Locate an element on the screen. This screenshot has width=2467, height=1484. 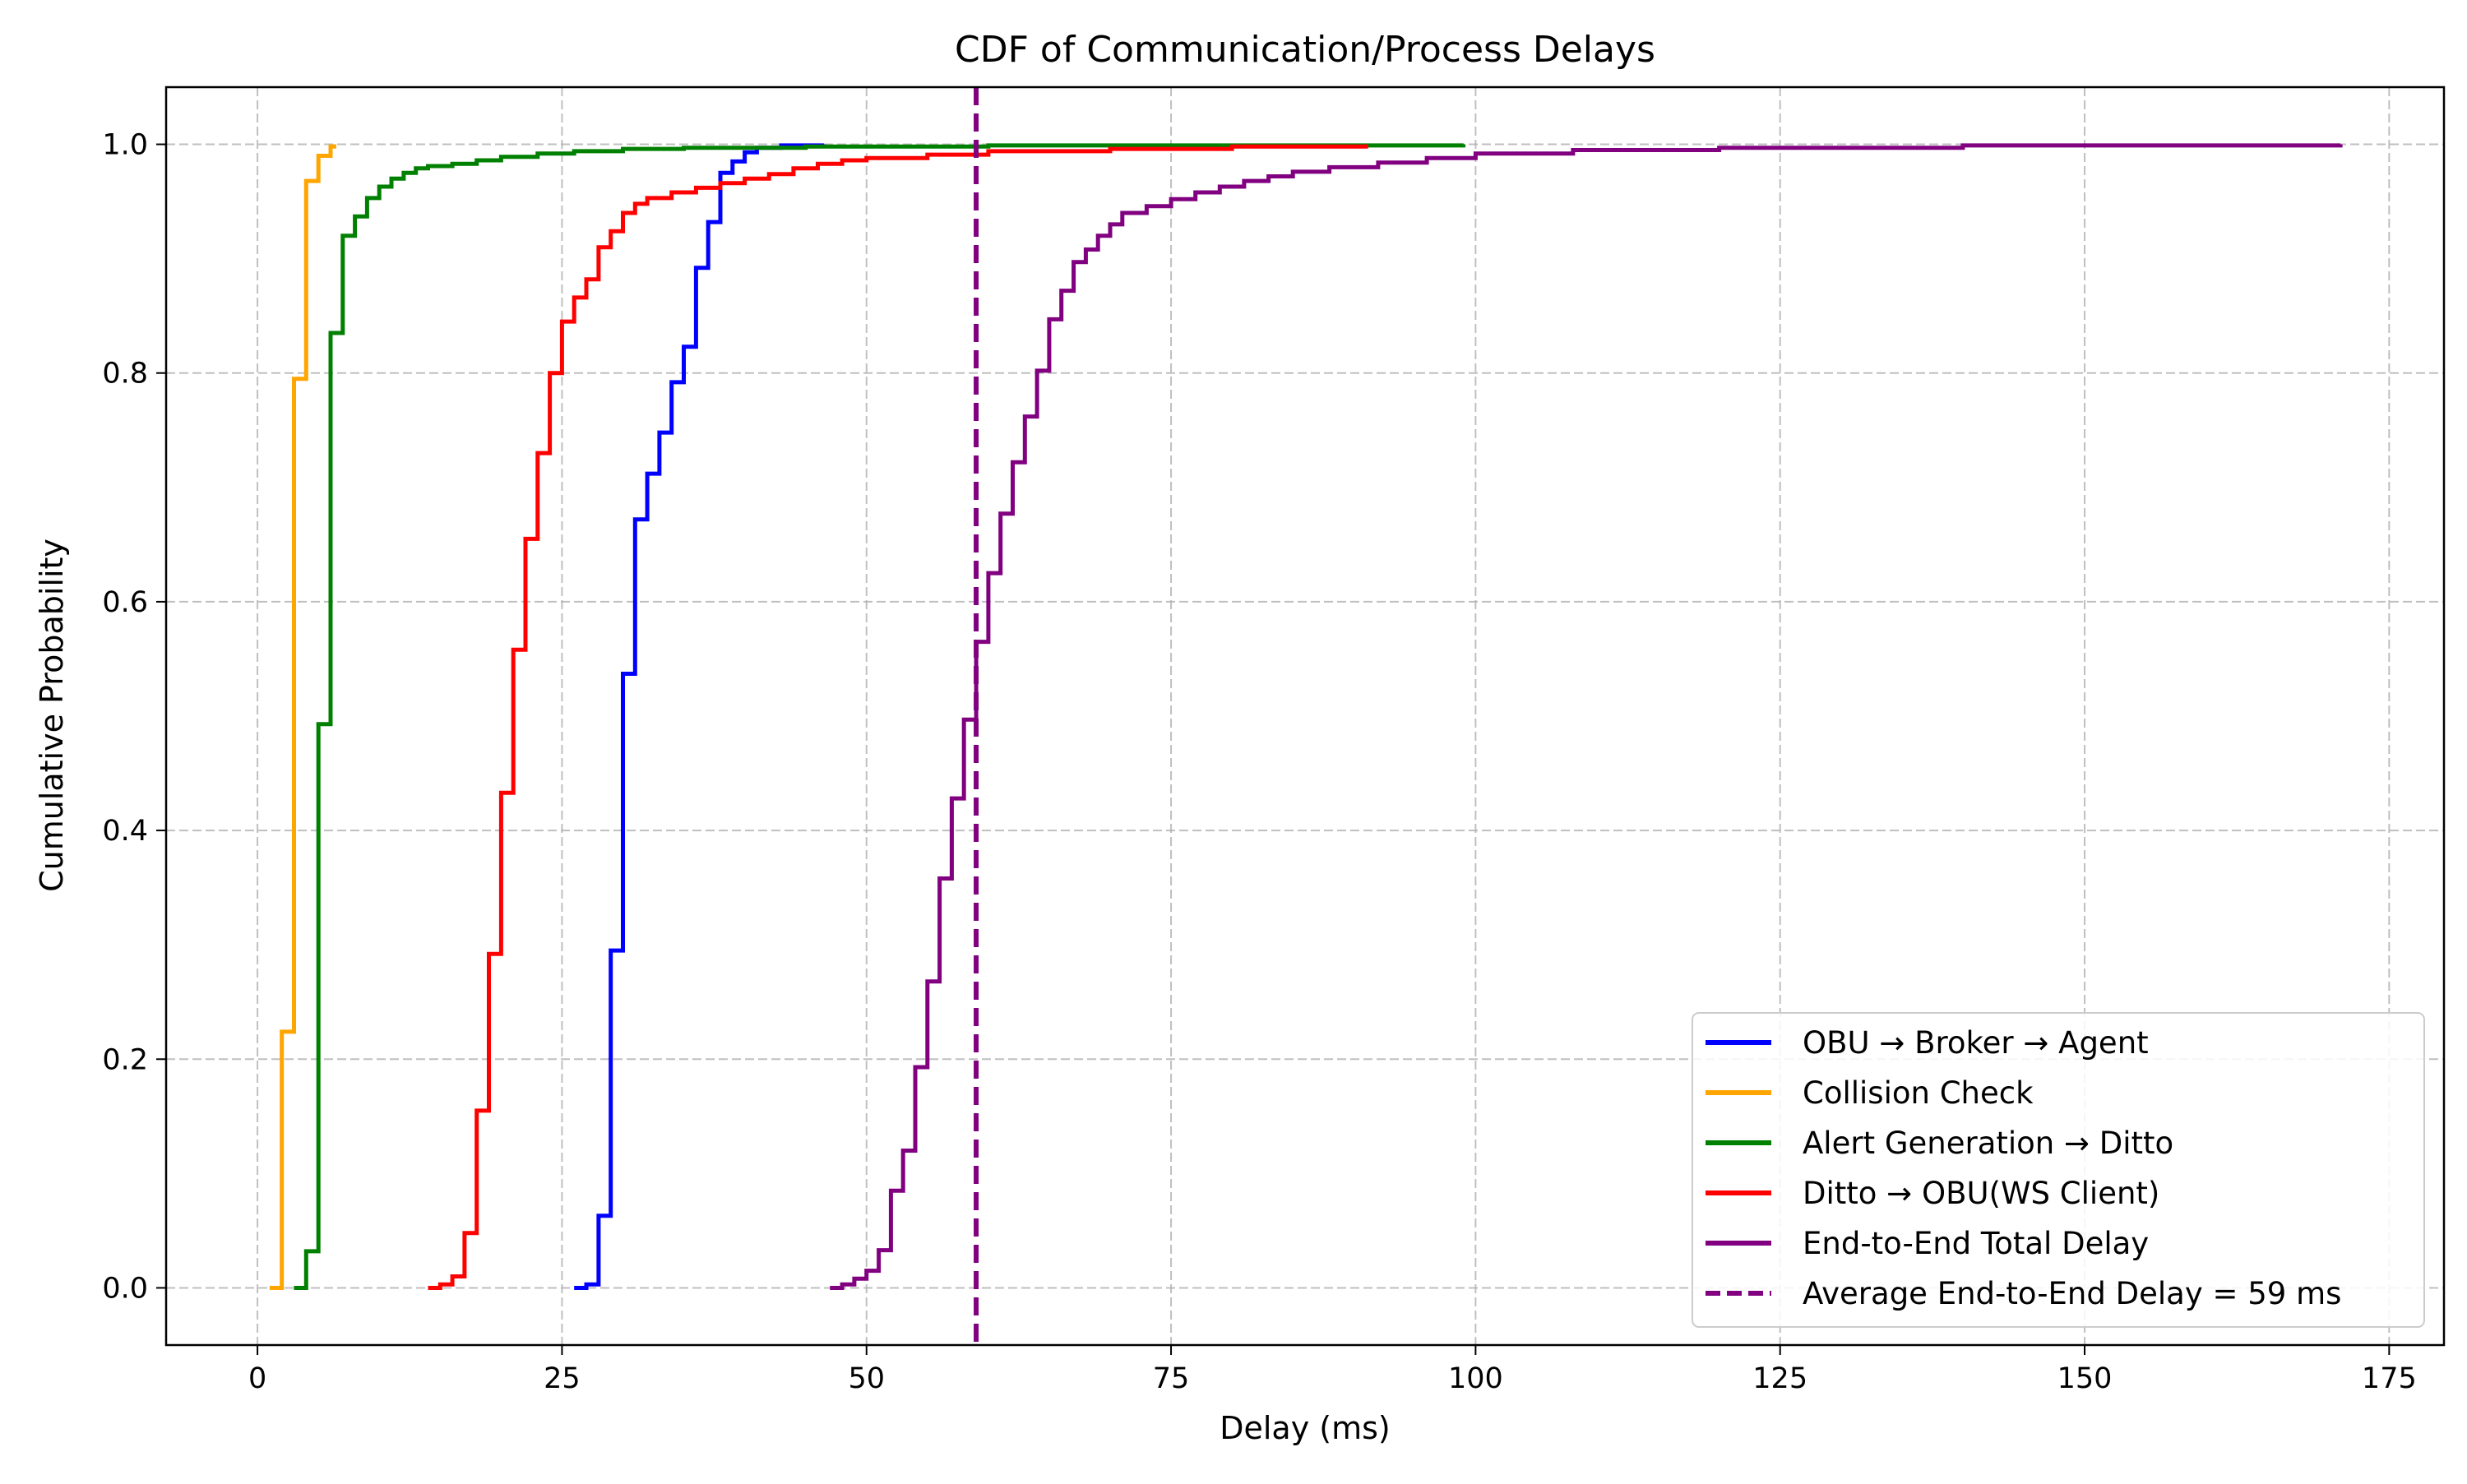
x-tick-label: 25 is located at coordinates (562, 1379).